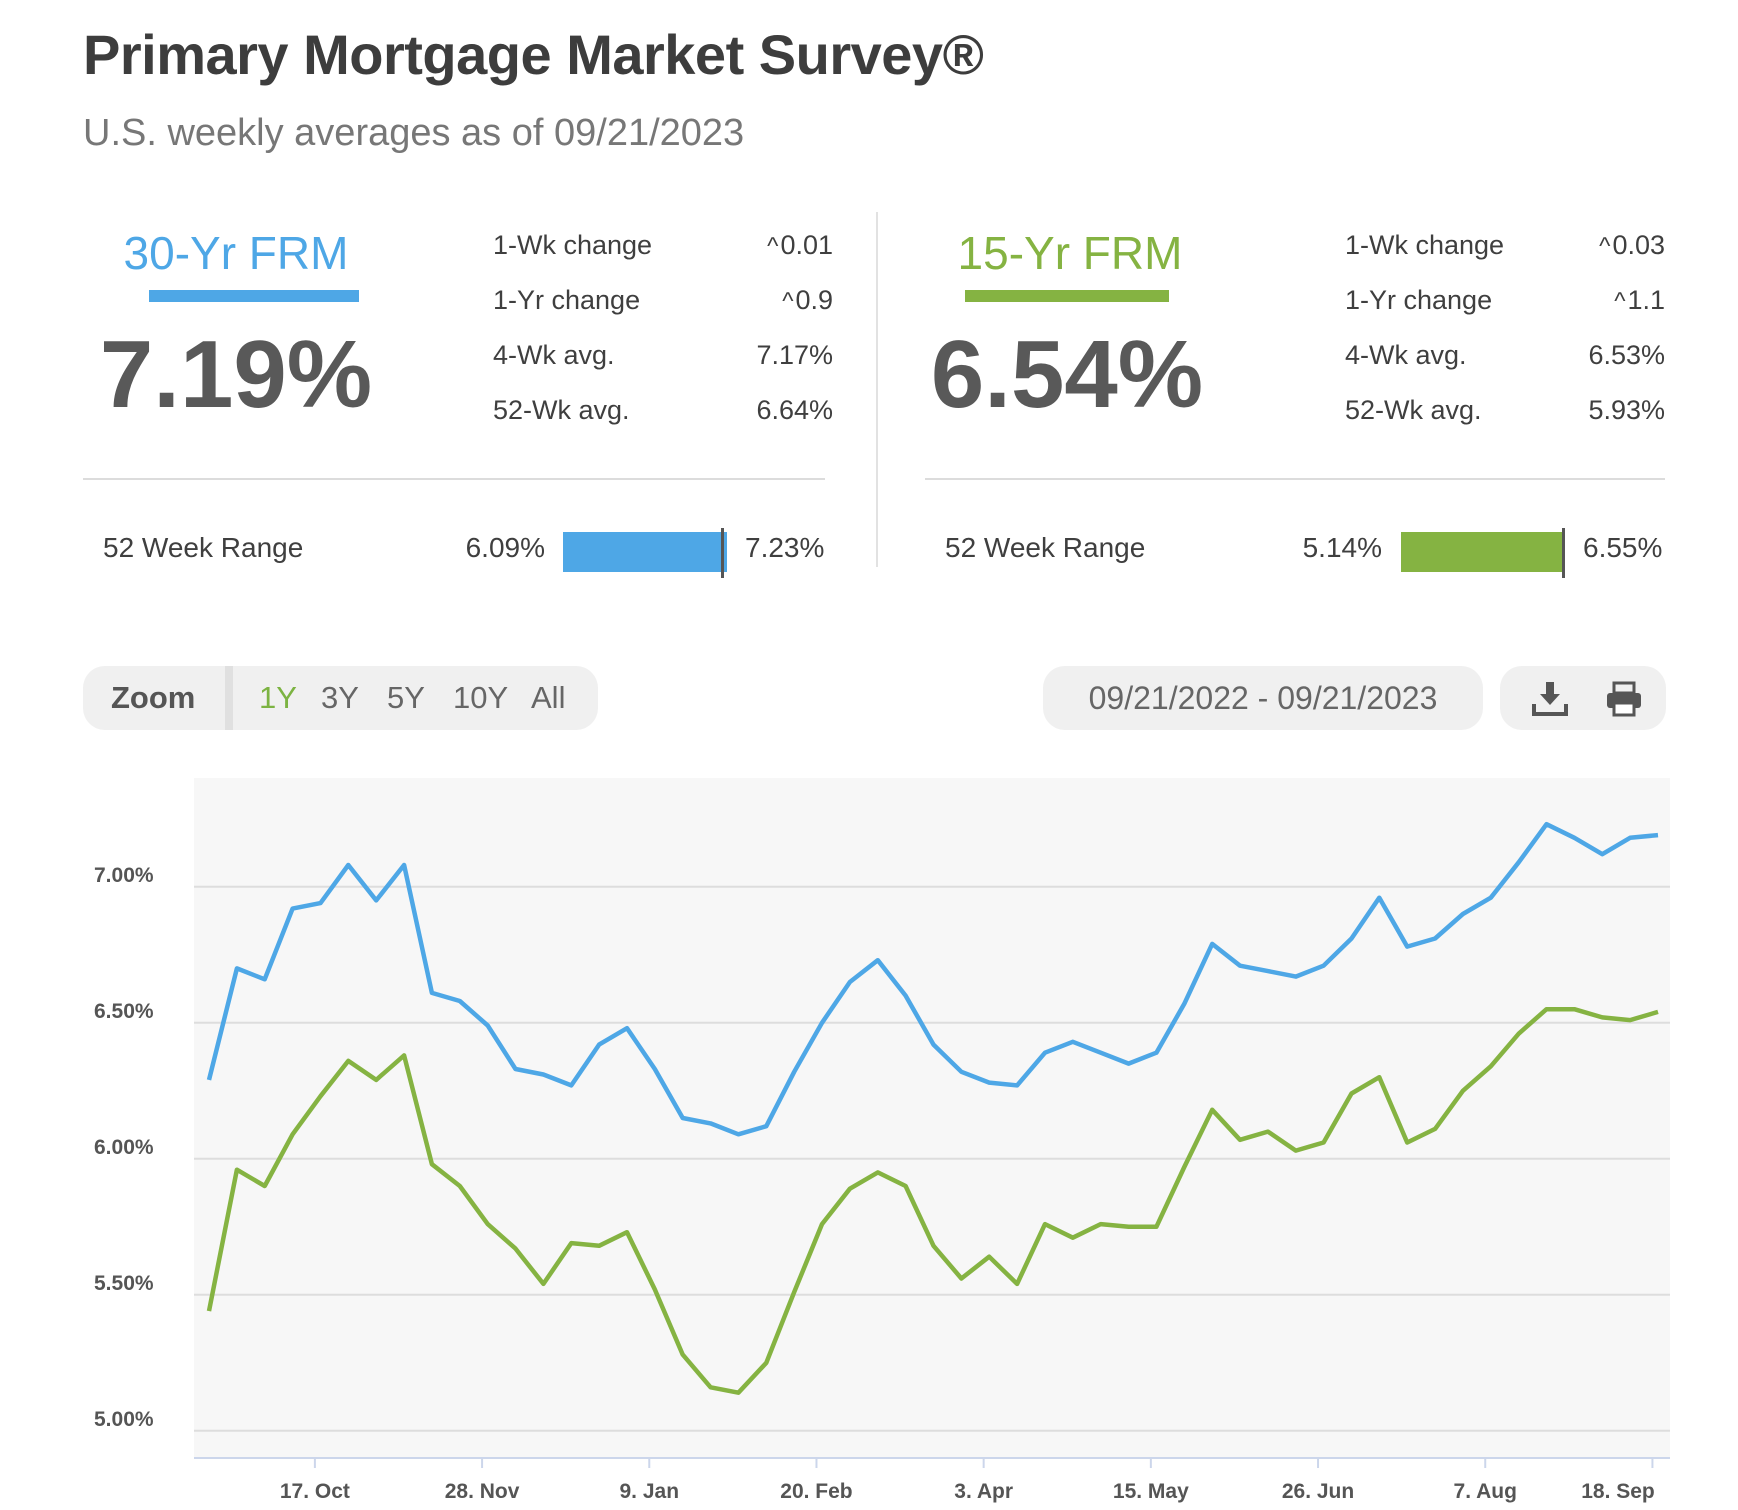 The image size is (1738, 1510). I want to click on y-tick-label: 7.00%, so click(124, 875).